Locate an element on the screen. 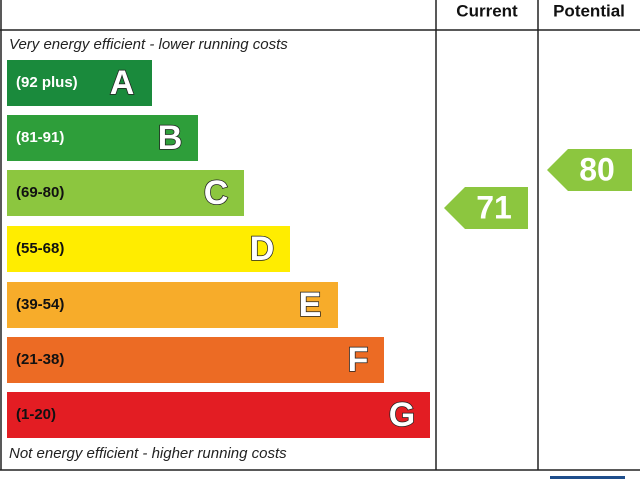  potential-arrow is located at coordinates (589, 170).